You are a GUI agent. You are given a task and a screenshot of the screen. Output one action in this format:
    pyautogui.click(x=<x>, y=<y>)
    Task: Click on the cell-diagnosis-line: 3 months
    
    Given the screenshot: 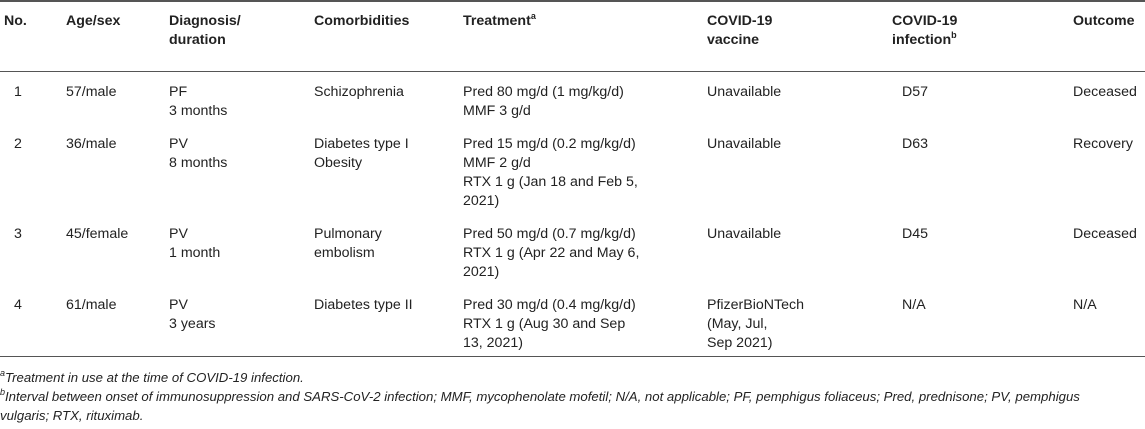 What is the action you would take?
    pyautogui.click(x=198, y=110)
    